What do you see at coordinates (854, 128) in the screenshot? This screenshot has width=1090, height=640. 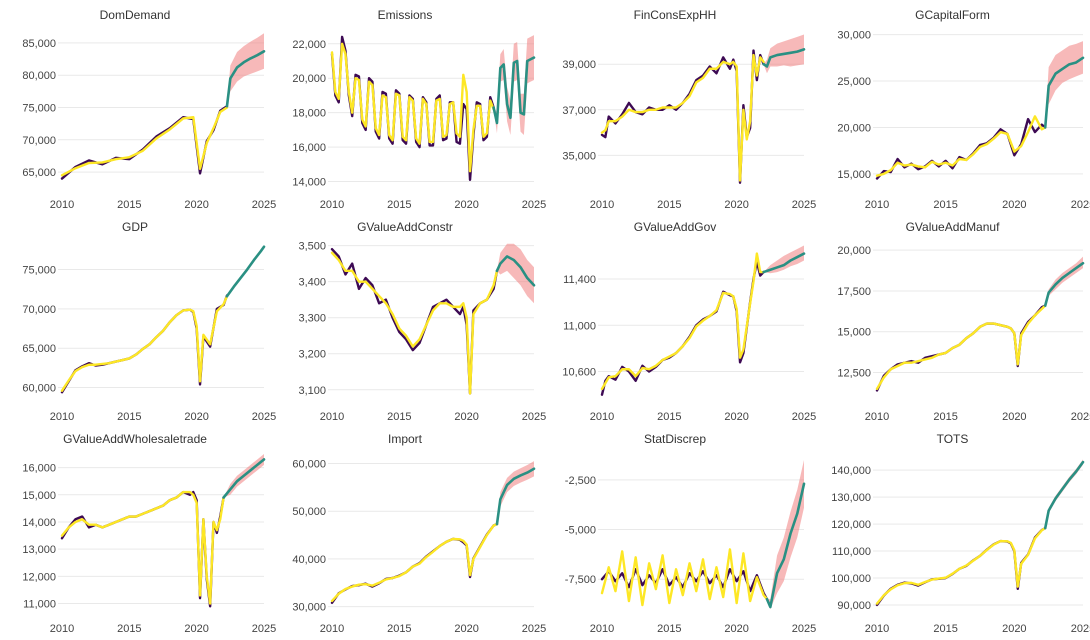 I see `y-tick-label: 20,000` at bounding box center [854, 128].